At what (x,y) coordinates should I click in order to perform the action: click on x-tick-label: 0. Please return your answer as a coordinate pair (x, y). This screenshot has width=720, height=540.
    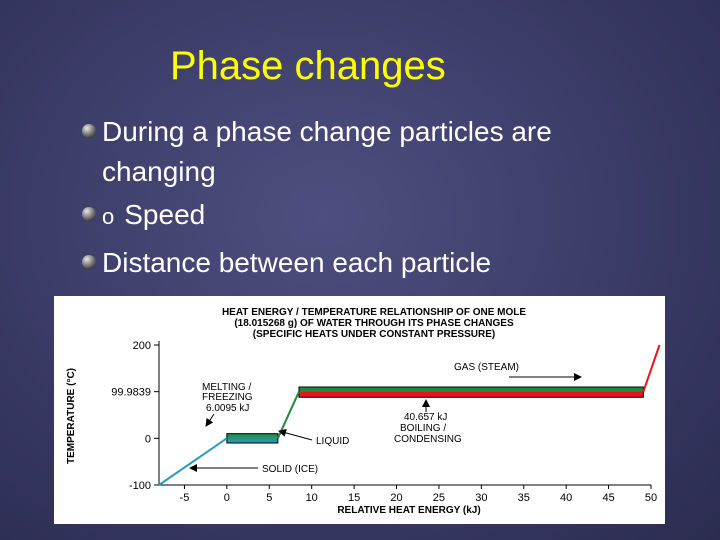
    Looking at the image, I should click on (227, 498).